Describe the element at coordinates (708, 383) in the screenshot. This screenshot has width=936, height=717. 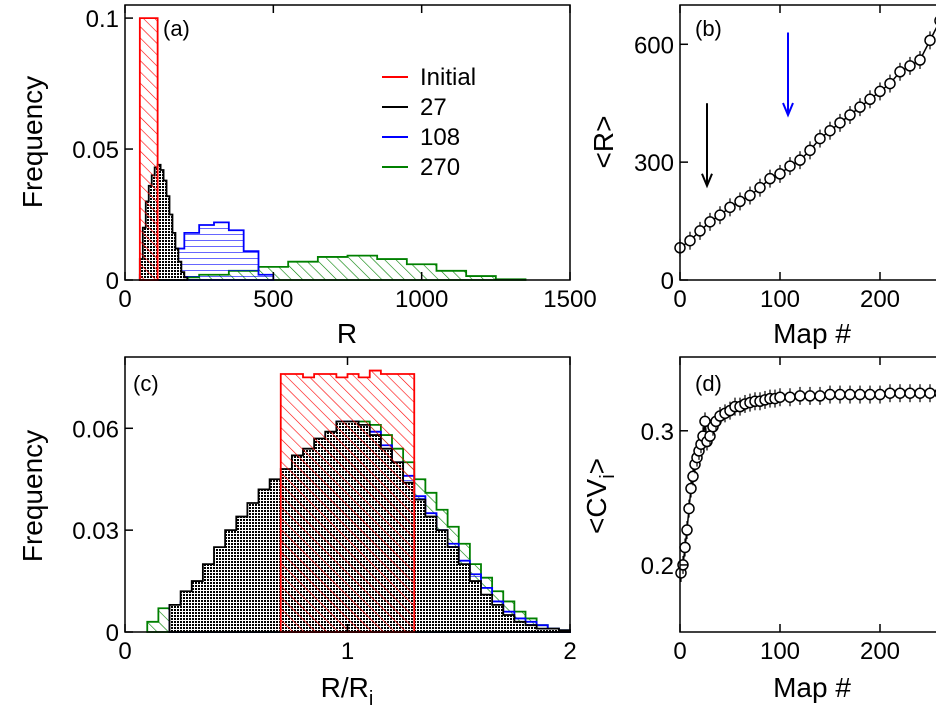
I see `panel-d-label: (d)` at that location.